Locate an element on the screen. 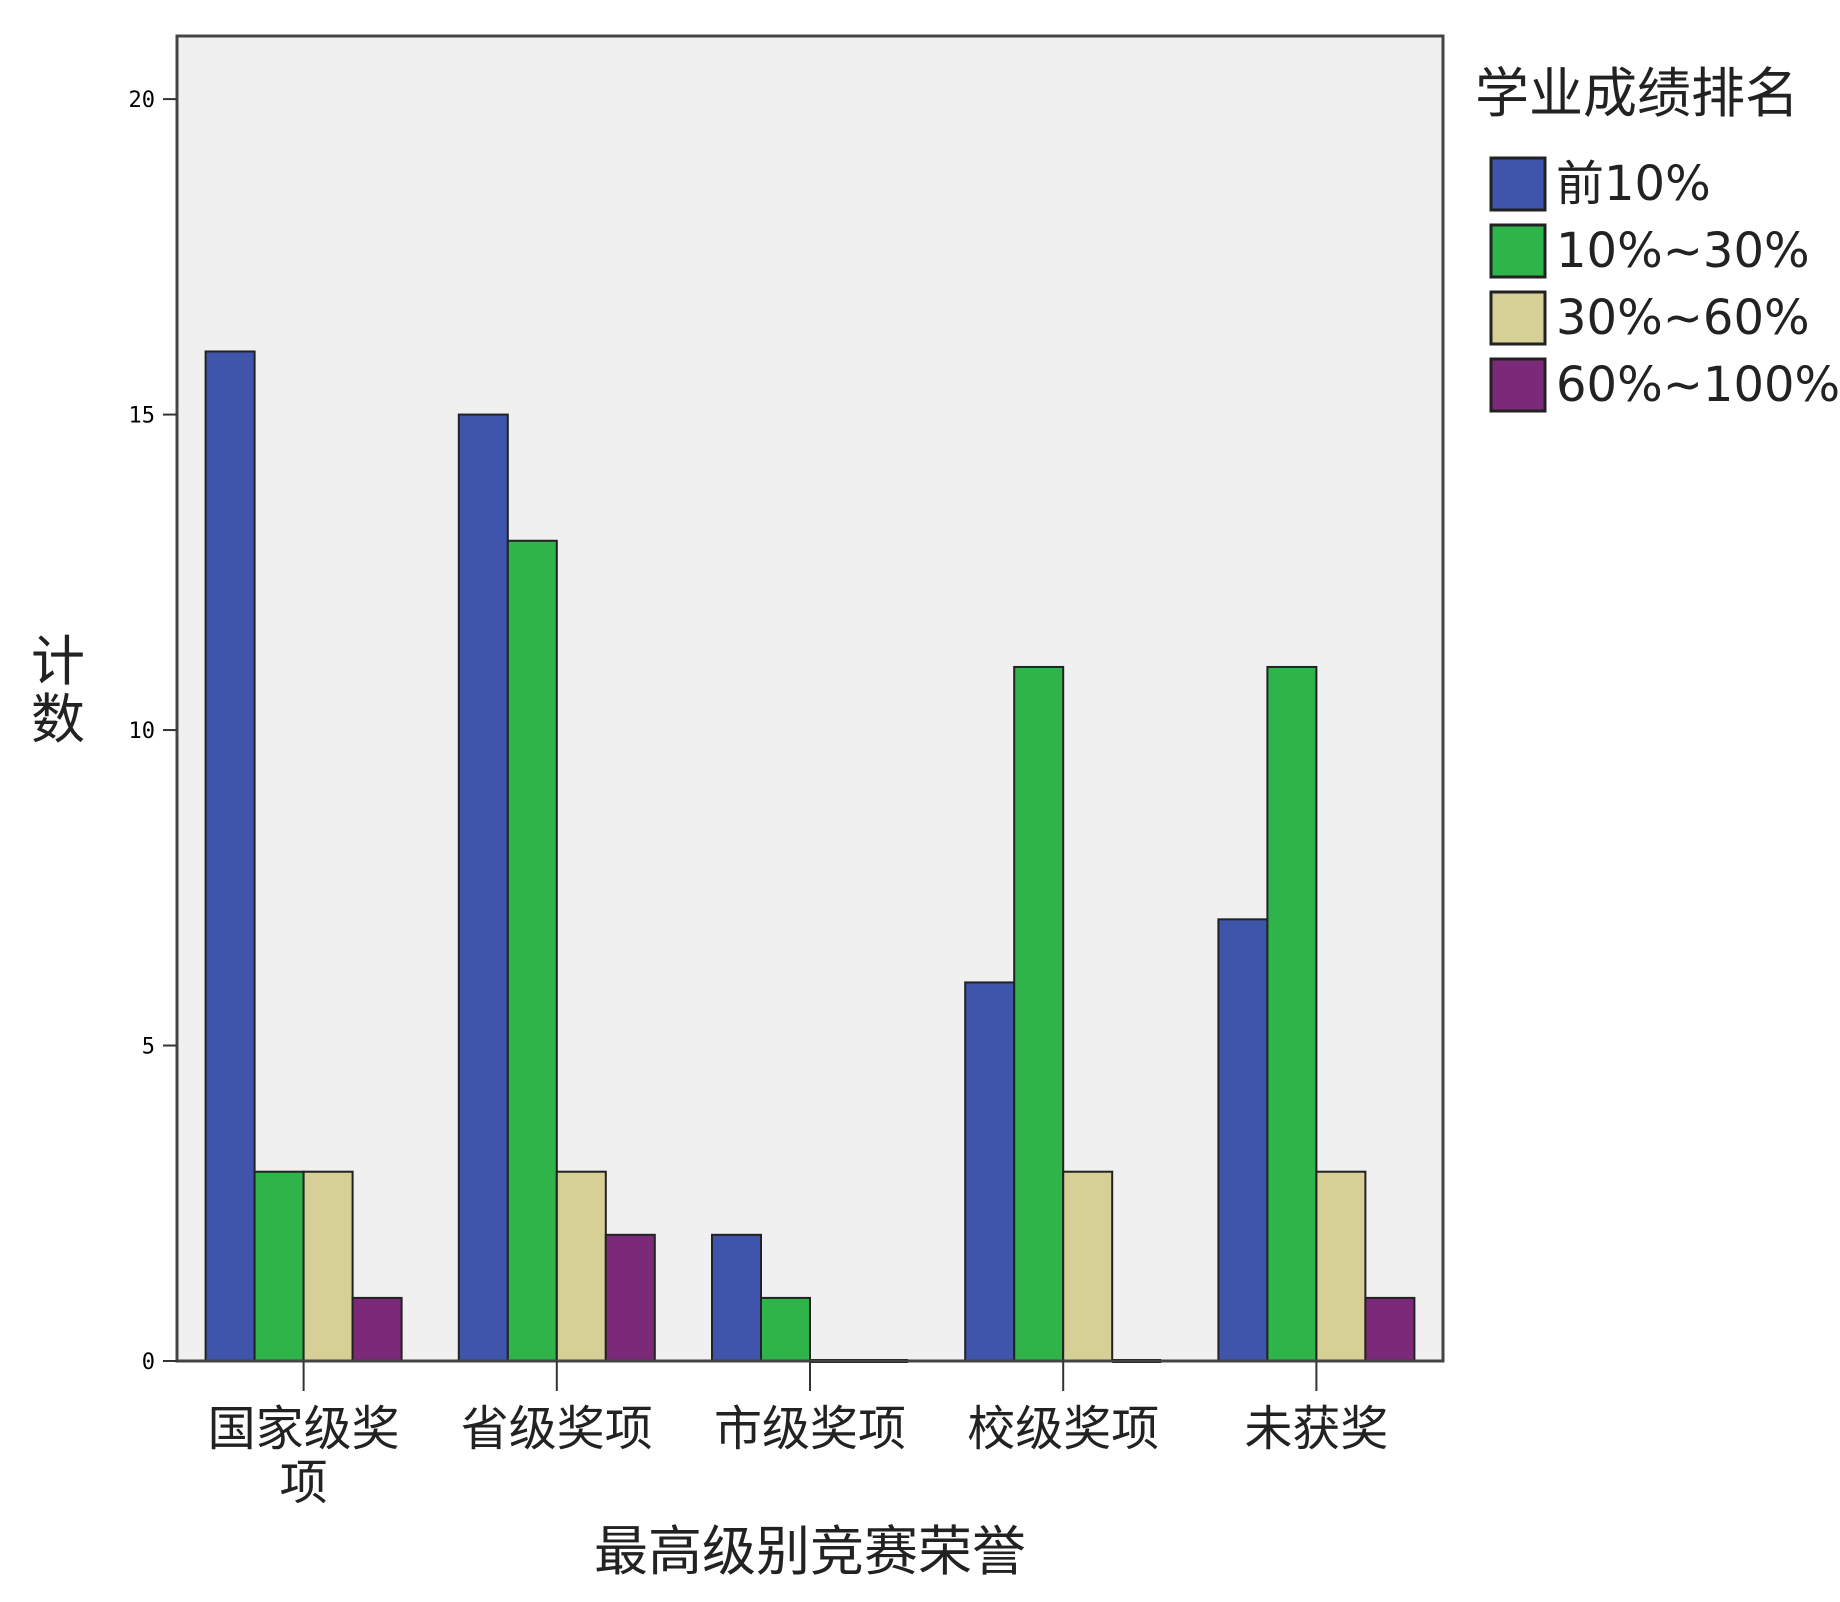 Image resolution: width=1840 pixels, height=1602 pixels. legend-title: 学业成绩排名 is located at coordinates (1637, 93).